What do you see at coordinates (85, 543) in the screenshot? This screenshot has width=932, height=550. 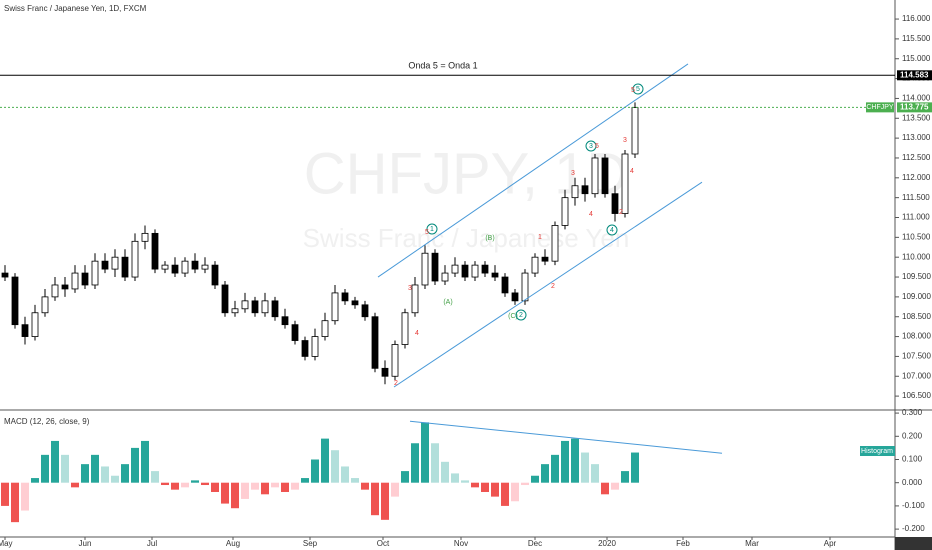 I see `x-tick-label: Jun` at bounding box center [85, 543].